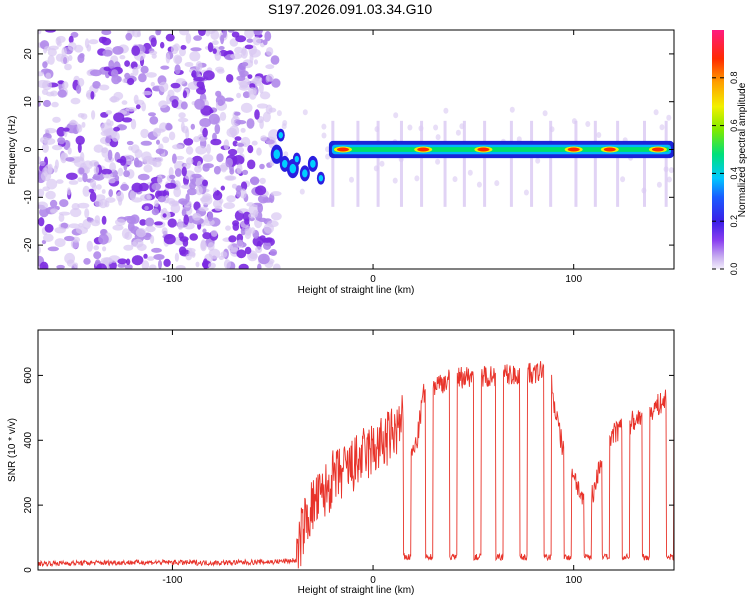 Image resolution: width=750 pixels, height=600 pixels. I want to click on y-tick-label: 20, so click(28, 54).